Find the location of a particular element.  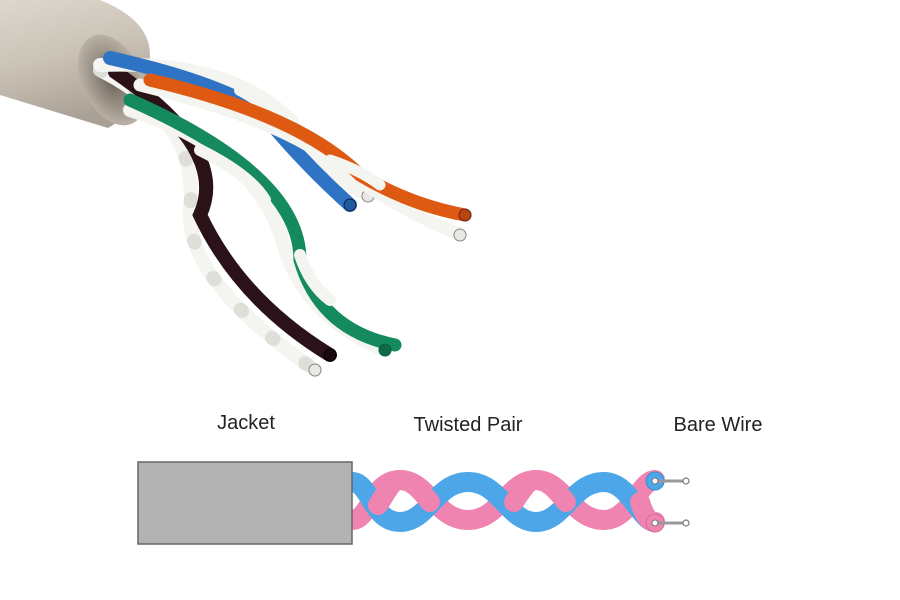

blue-strand is located at coordinates (503, 502).